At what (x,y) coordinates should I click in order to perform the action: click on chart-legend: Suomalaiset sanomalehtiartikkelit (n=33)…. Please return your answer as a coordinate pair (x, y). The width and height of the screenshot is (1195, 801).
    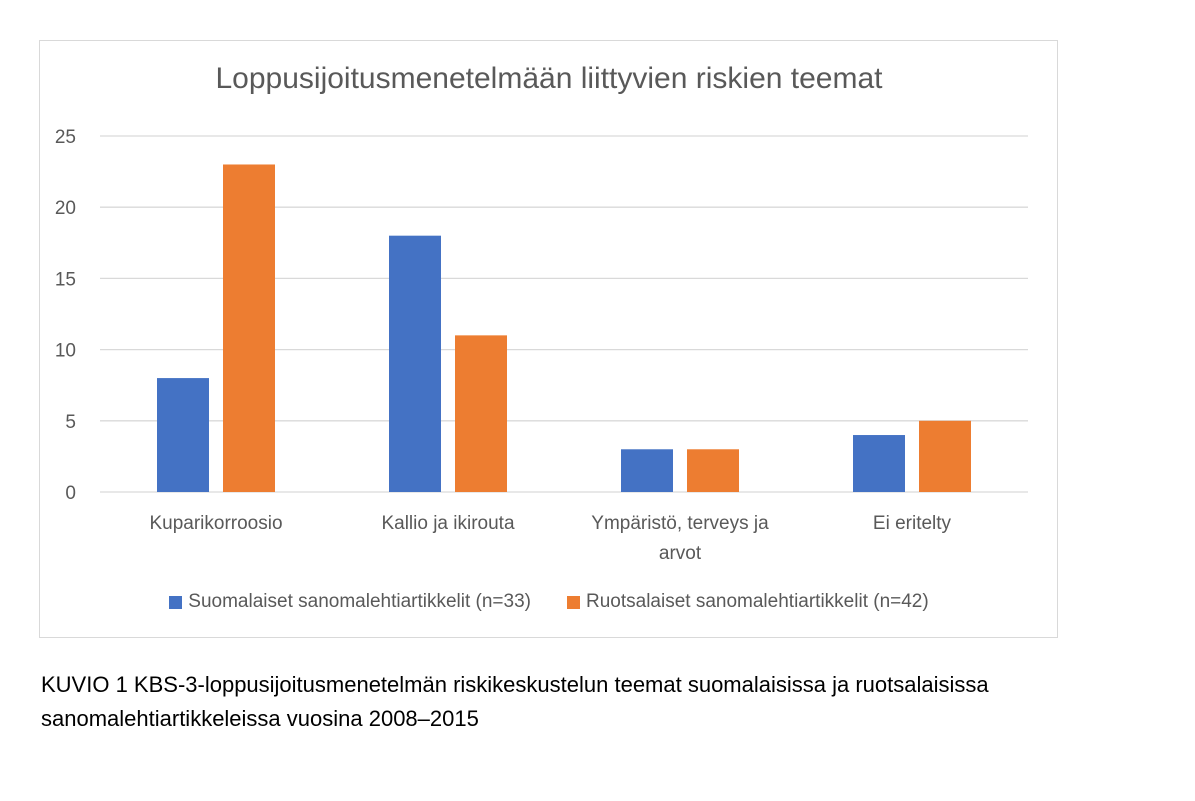
    Looking at the image, I should click on (549, 602).